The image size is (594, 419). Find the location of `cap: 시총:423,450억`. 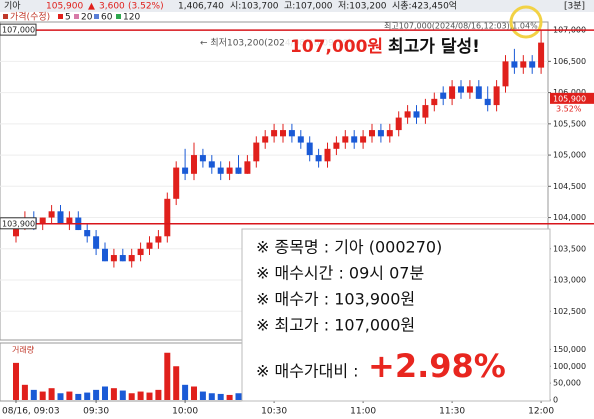

cap: 시총:423,450억 is located at coordinates (424, 6).